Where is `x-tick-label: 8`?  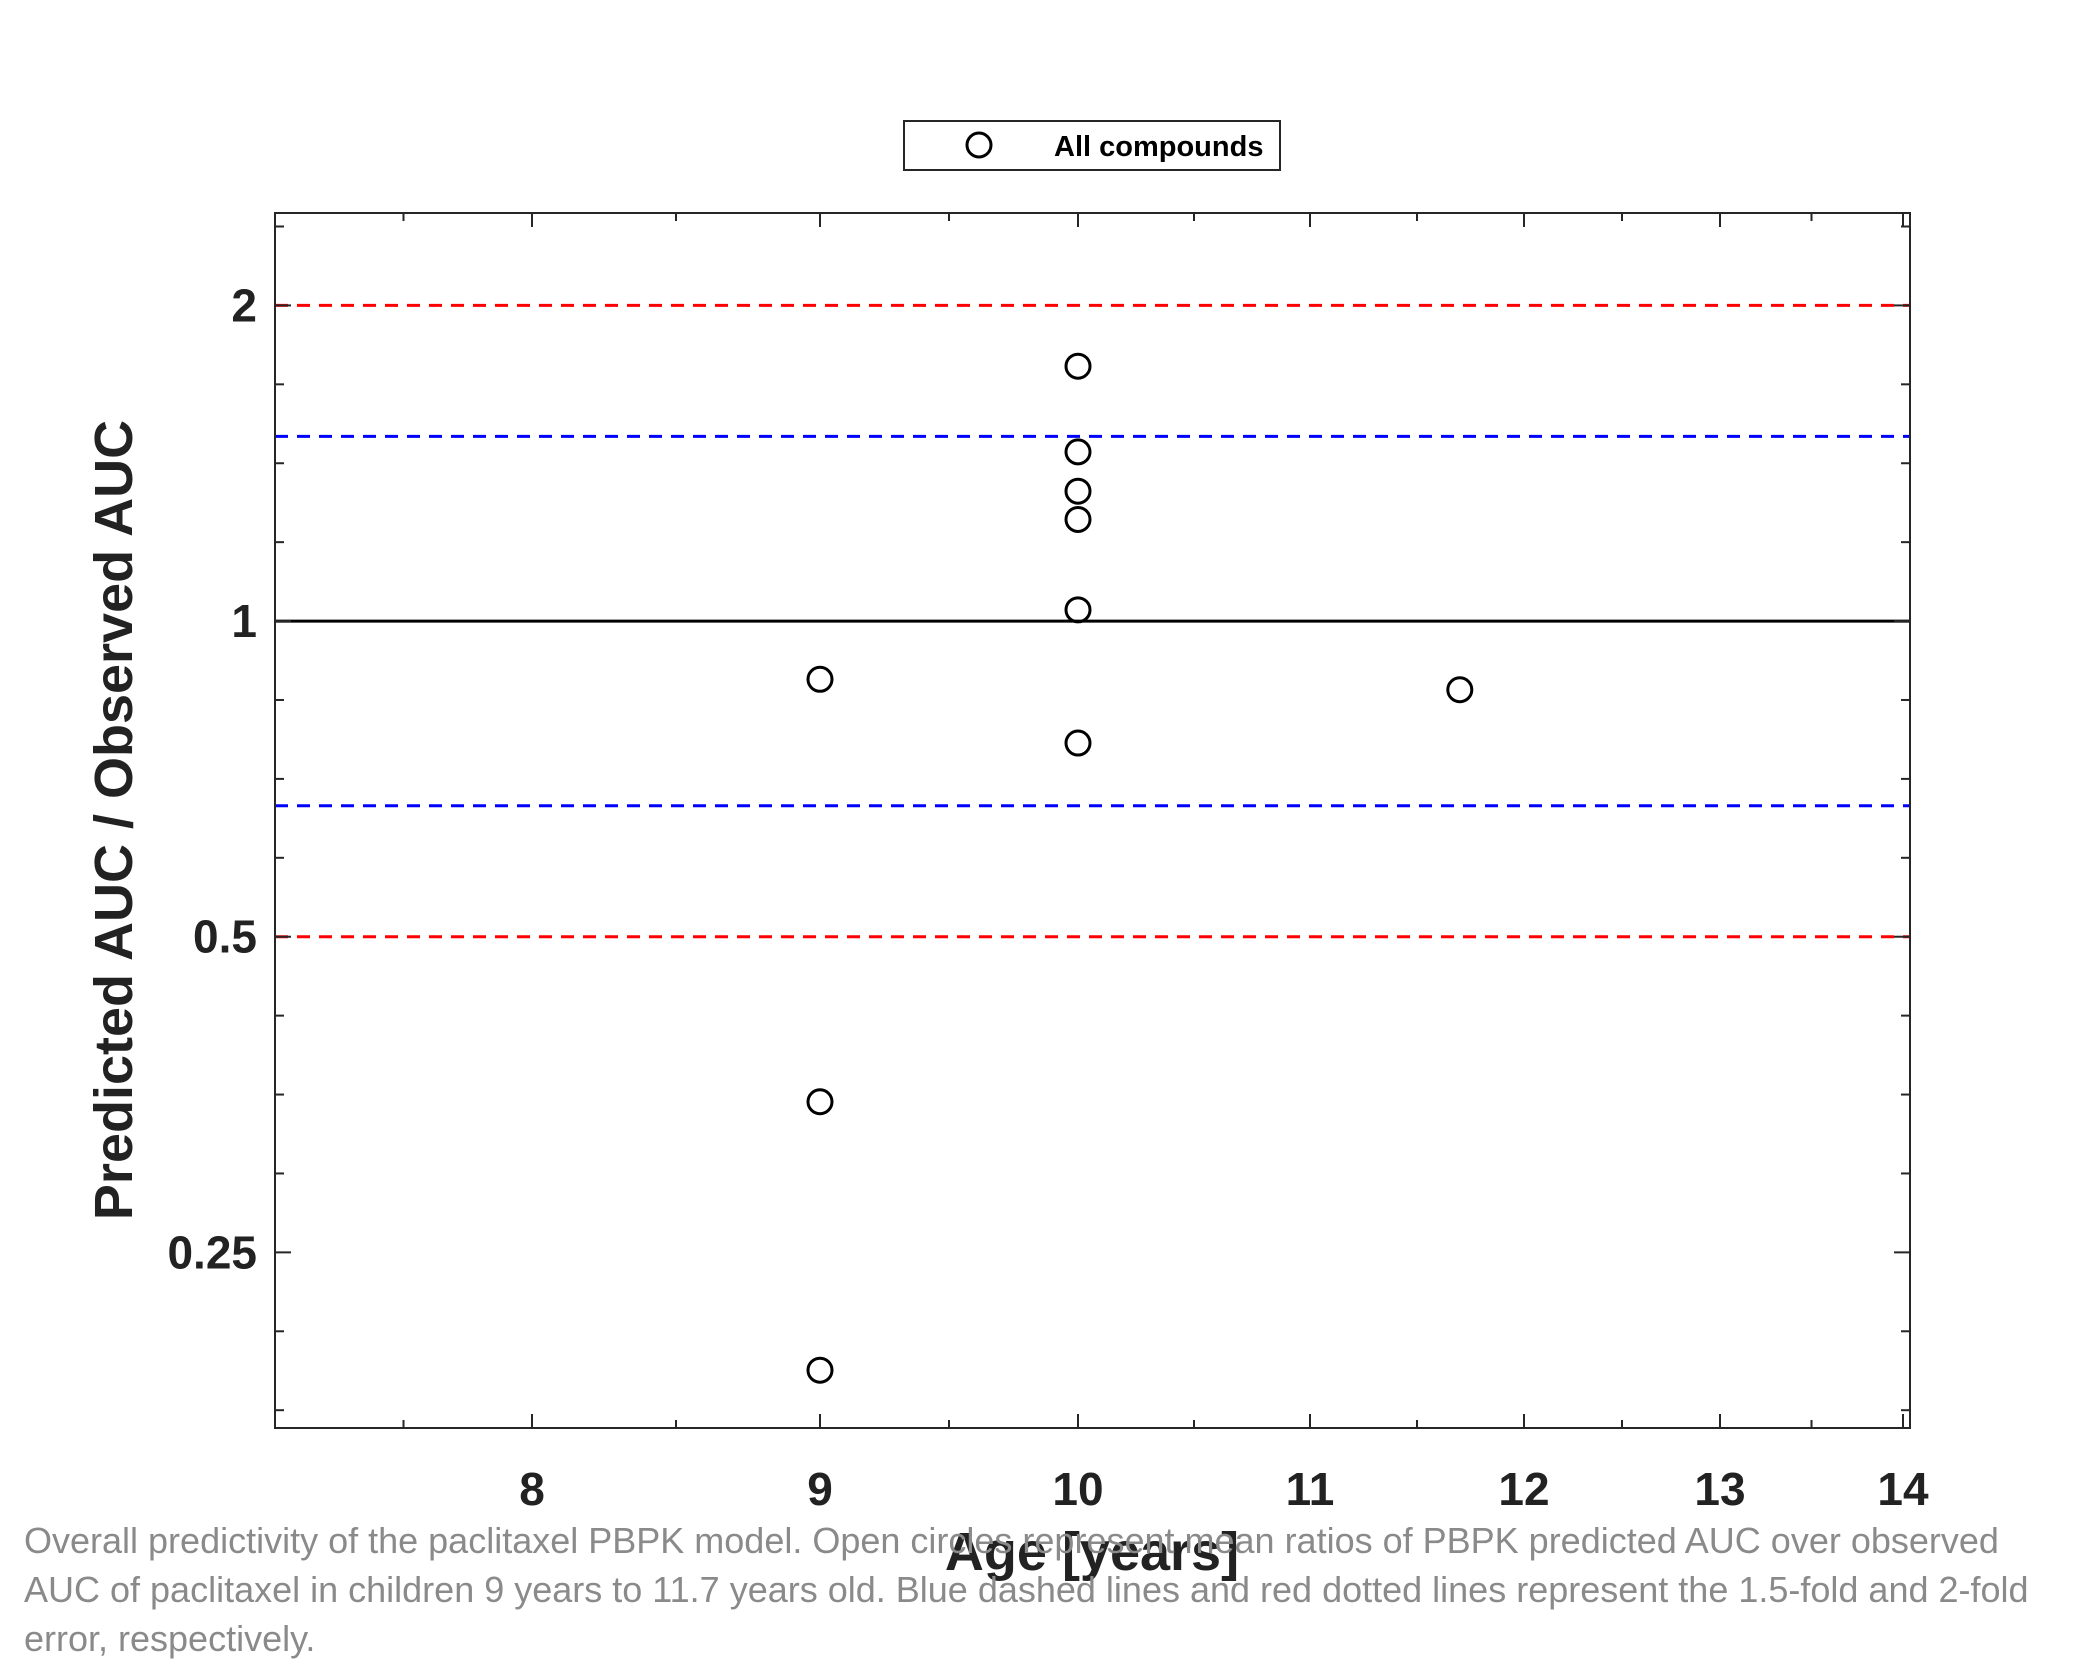
x-tick-label: 8 is located at coordinates (532, 1489).